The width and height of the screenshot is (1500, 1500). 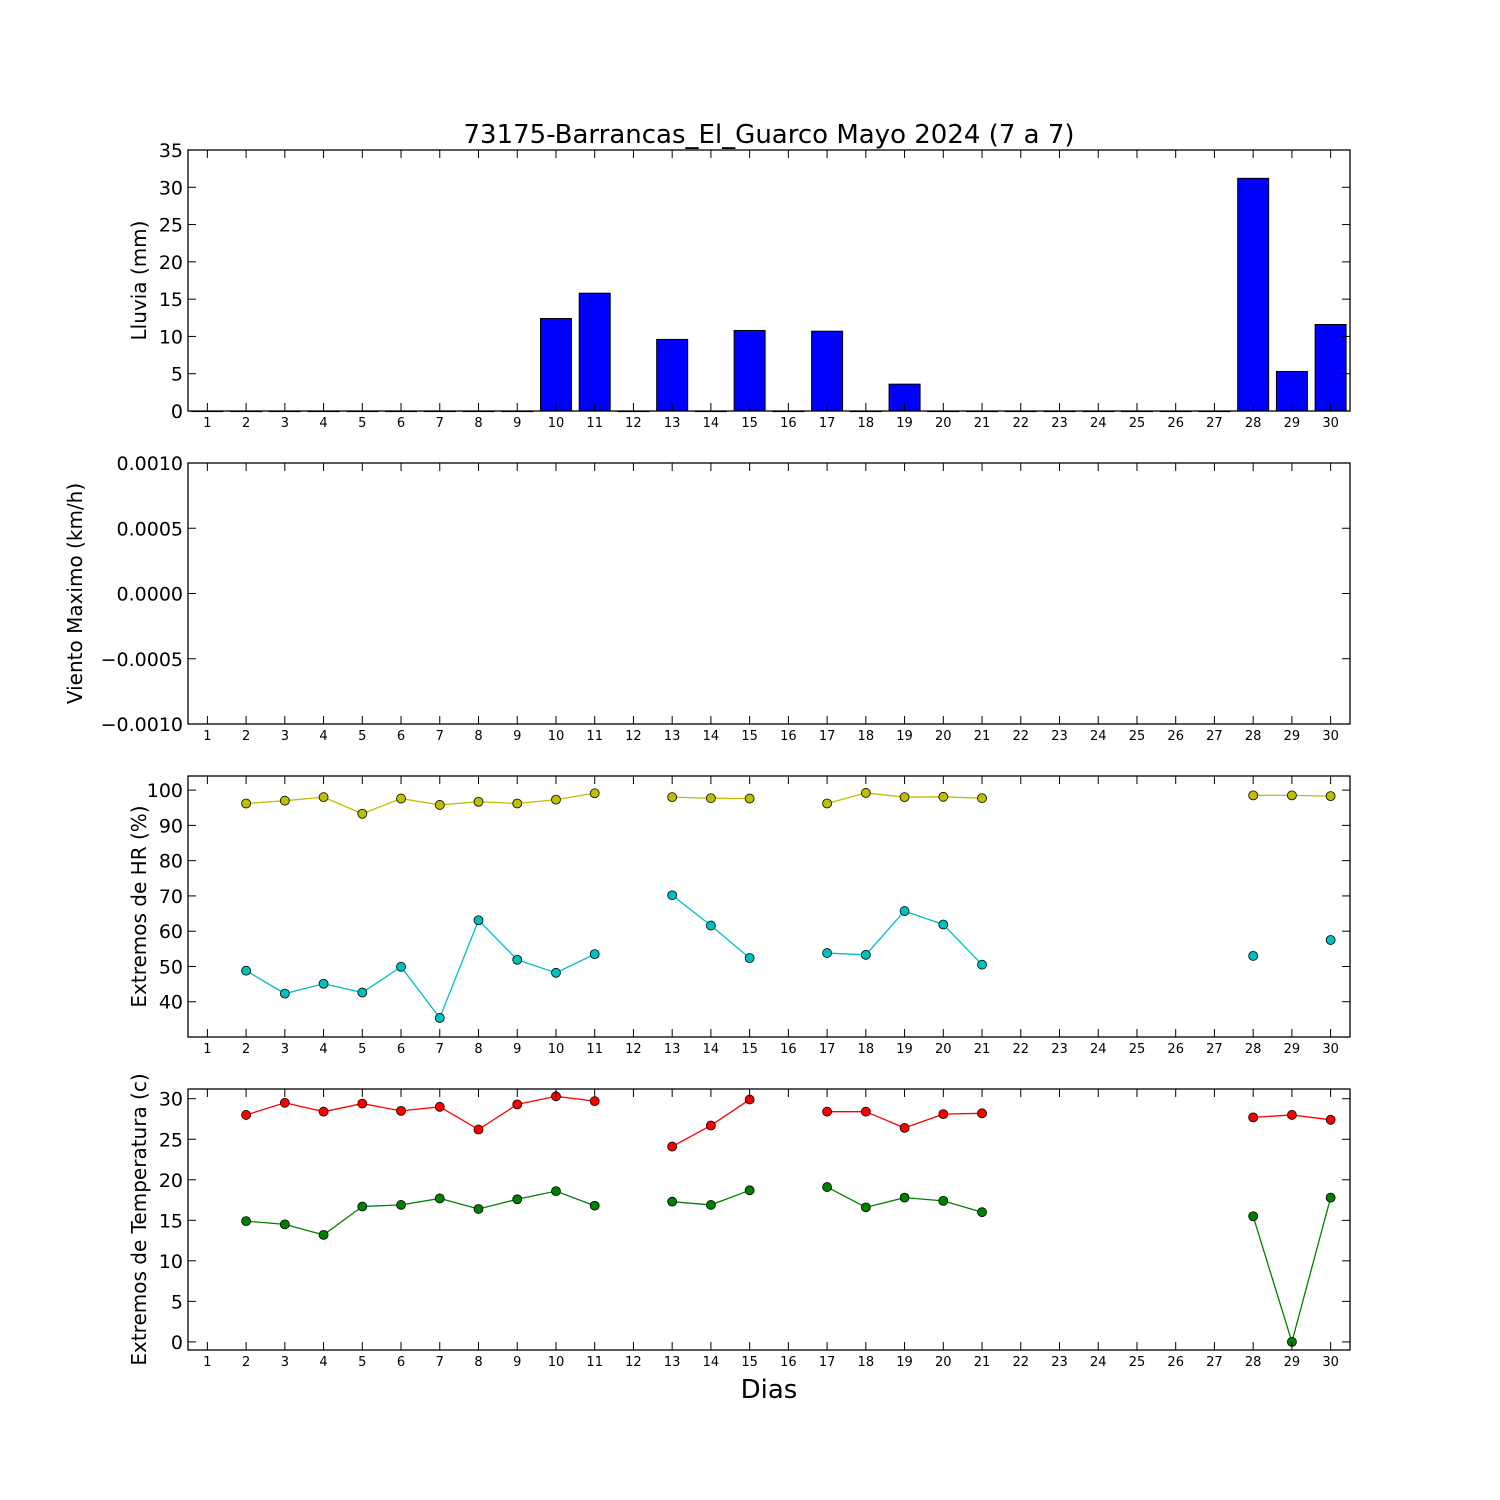 I want to click on y-tick-label: 80, so click(x=171, y=862).